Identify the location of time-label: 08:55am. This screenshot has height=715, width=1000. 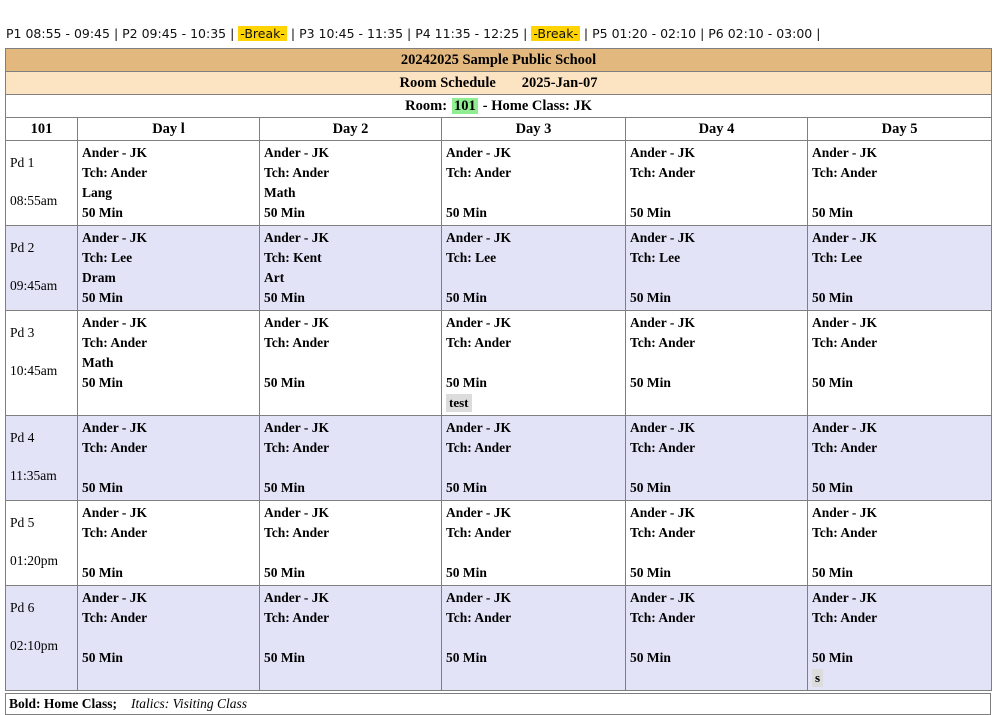
(34, 200).